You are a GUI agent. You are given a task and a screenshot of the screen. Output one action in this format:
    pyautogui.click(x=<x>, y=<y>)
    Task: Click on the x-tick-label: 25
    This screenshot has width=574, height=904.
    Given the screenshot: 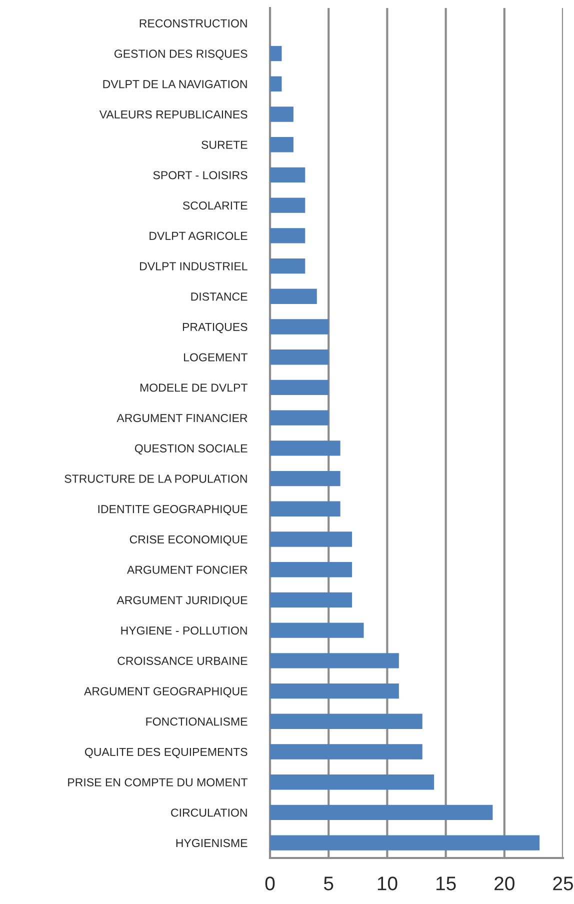 What is the action you would take?
    pyautogui.click(x=563, y=883)
    